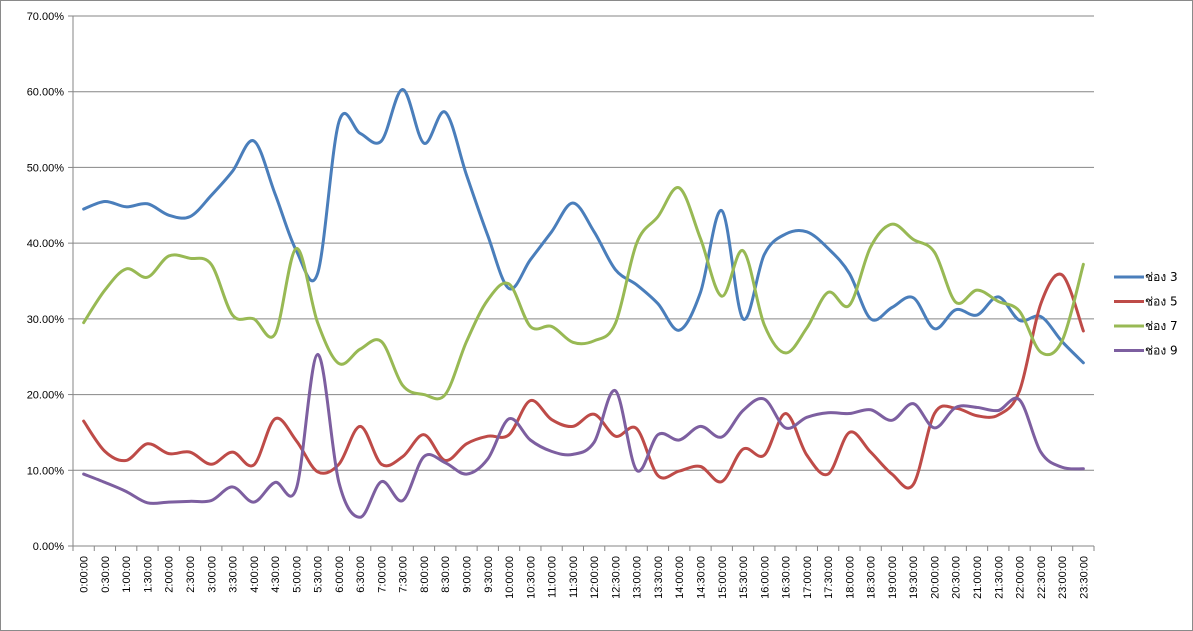 The image size is (1193, 631). I want to click on x-tick-label: 10:30:00, so click(531, 577).